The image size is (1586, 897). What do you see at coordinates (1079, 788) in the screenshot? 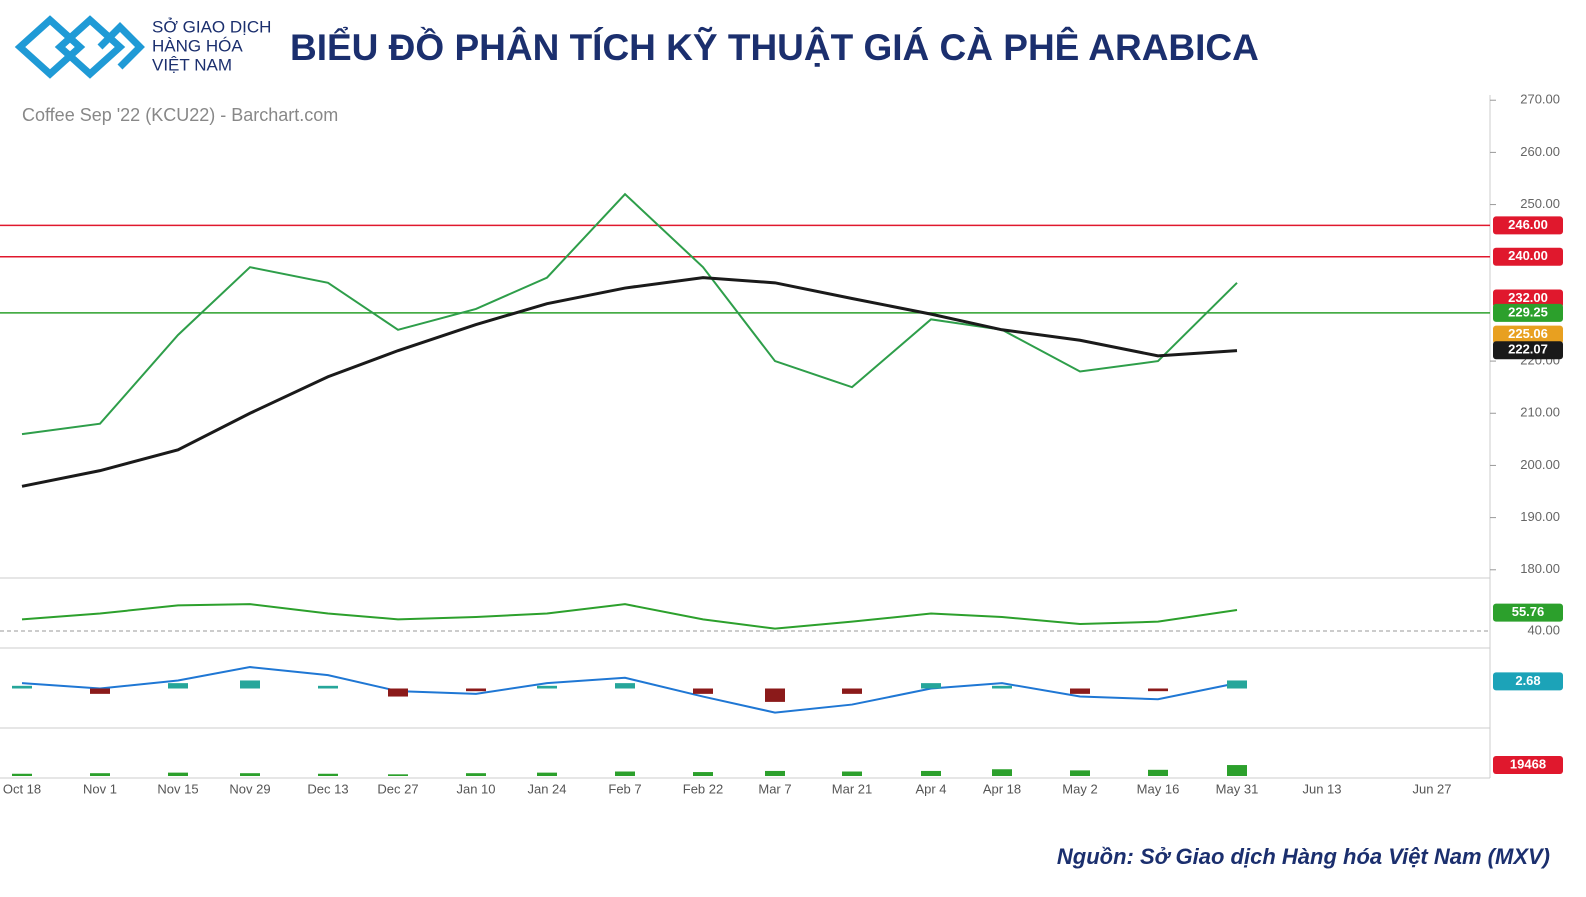
I see `x-tick-label: May 2` at bounding box center [1079, 788].